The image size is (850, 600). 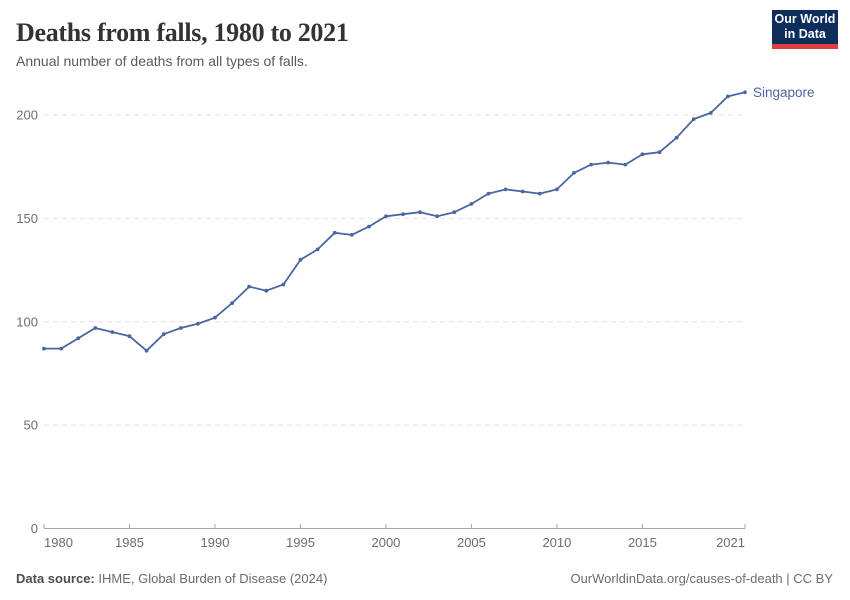 I want to click on data-point-1989, so click(x=198, y=323).